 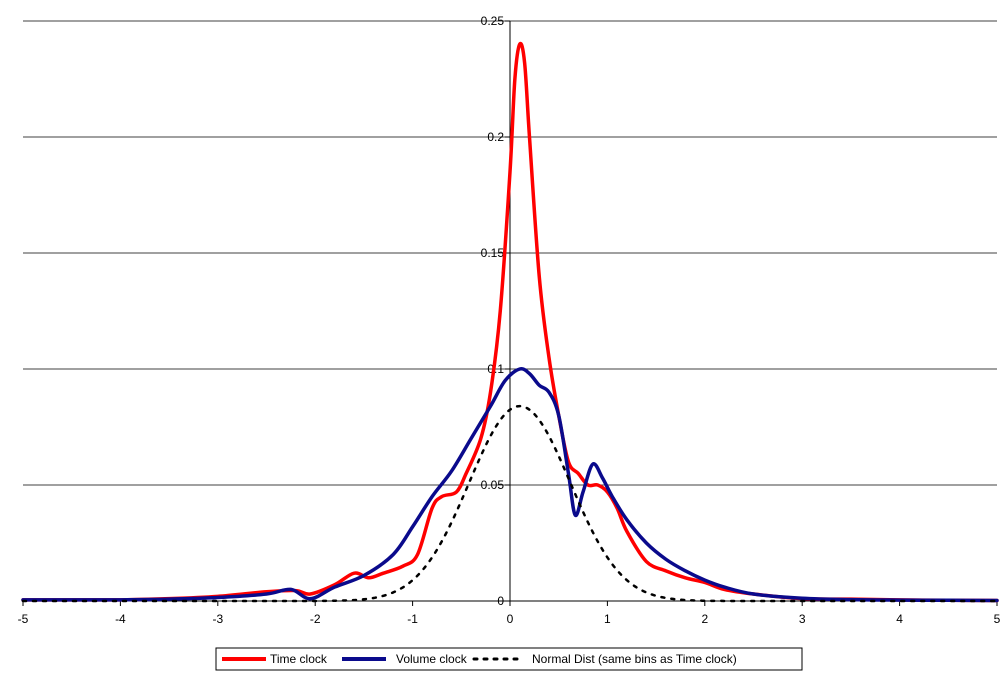 I want to click on y-tick-label: 0.25, so click(x=493, y=21).